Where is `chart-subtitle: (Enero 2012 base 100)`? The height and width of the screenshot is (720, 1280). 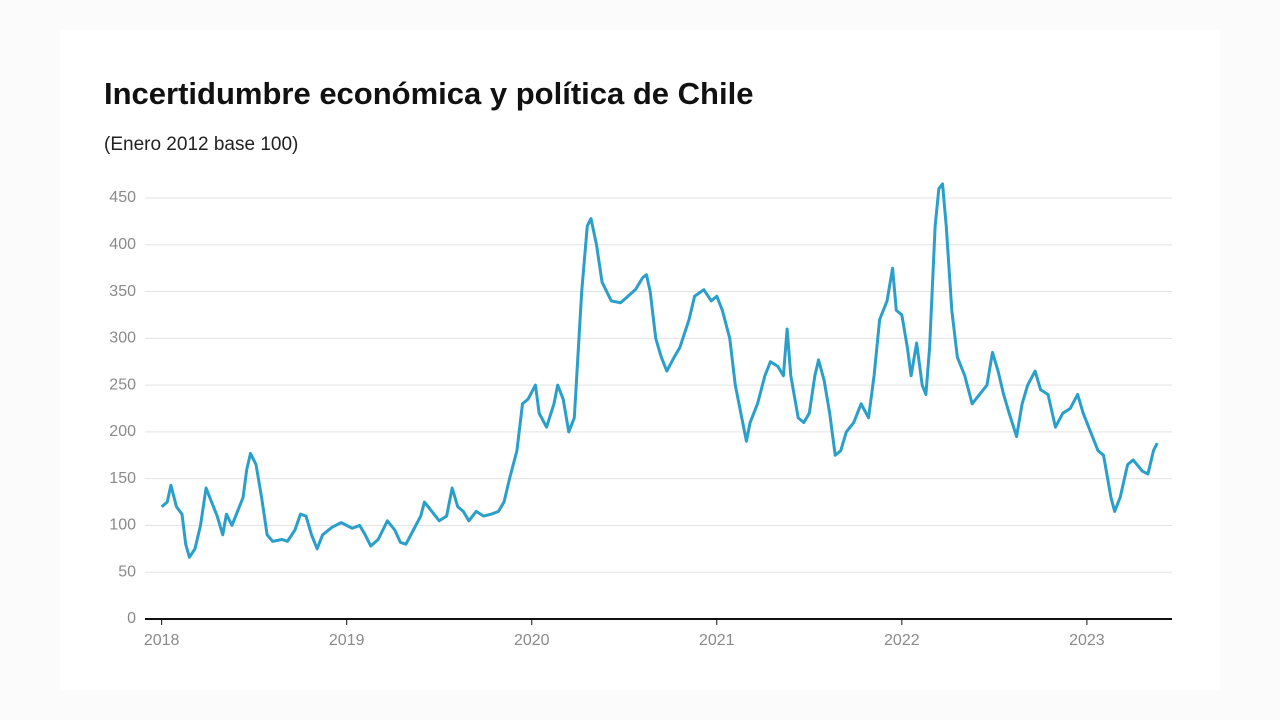
chart-subtitle: (Enero 2012 base 100) is located at coordinates (201, 144).